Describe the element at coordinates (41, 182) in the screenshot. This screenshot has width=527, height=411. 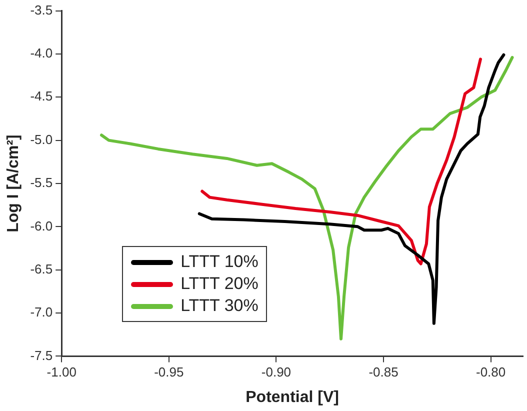
I see `y-tick-label: -5.5` at that location.